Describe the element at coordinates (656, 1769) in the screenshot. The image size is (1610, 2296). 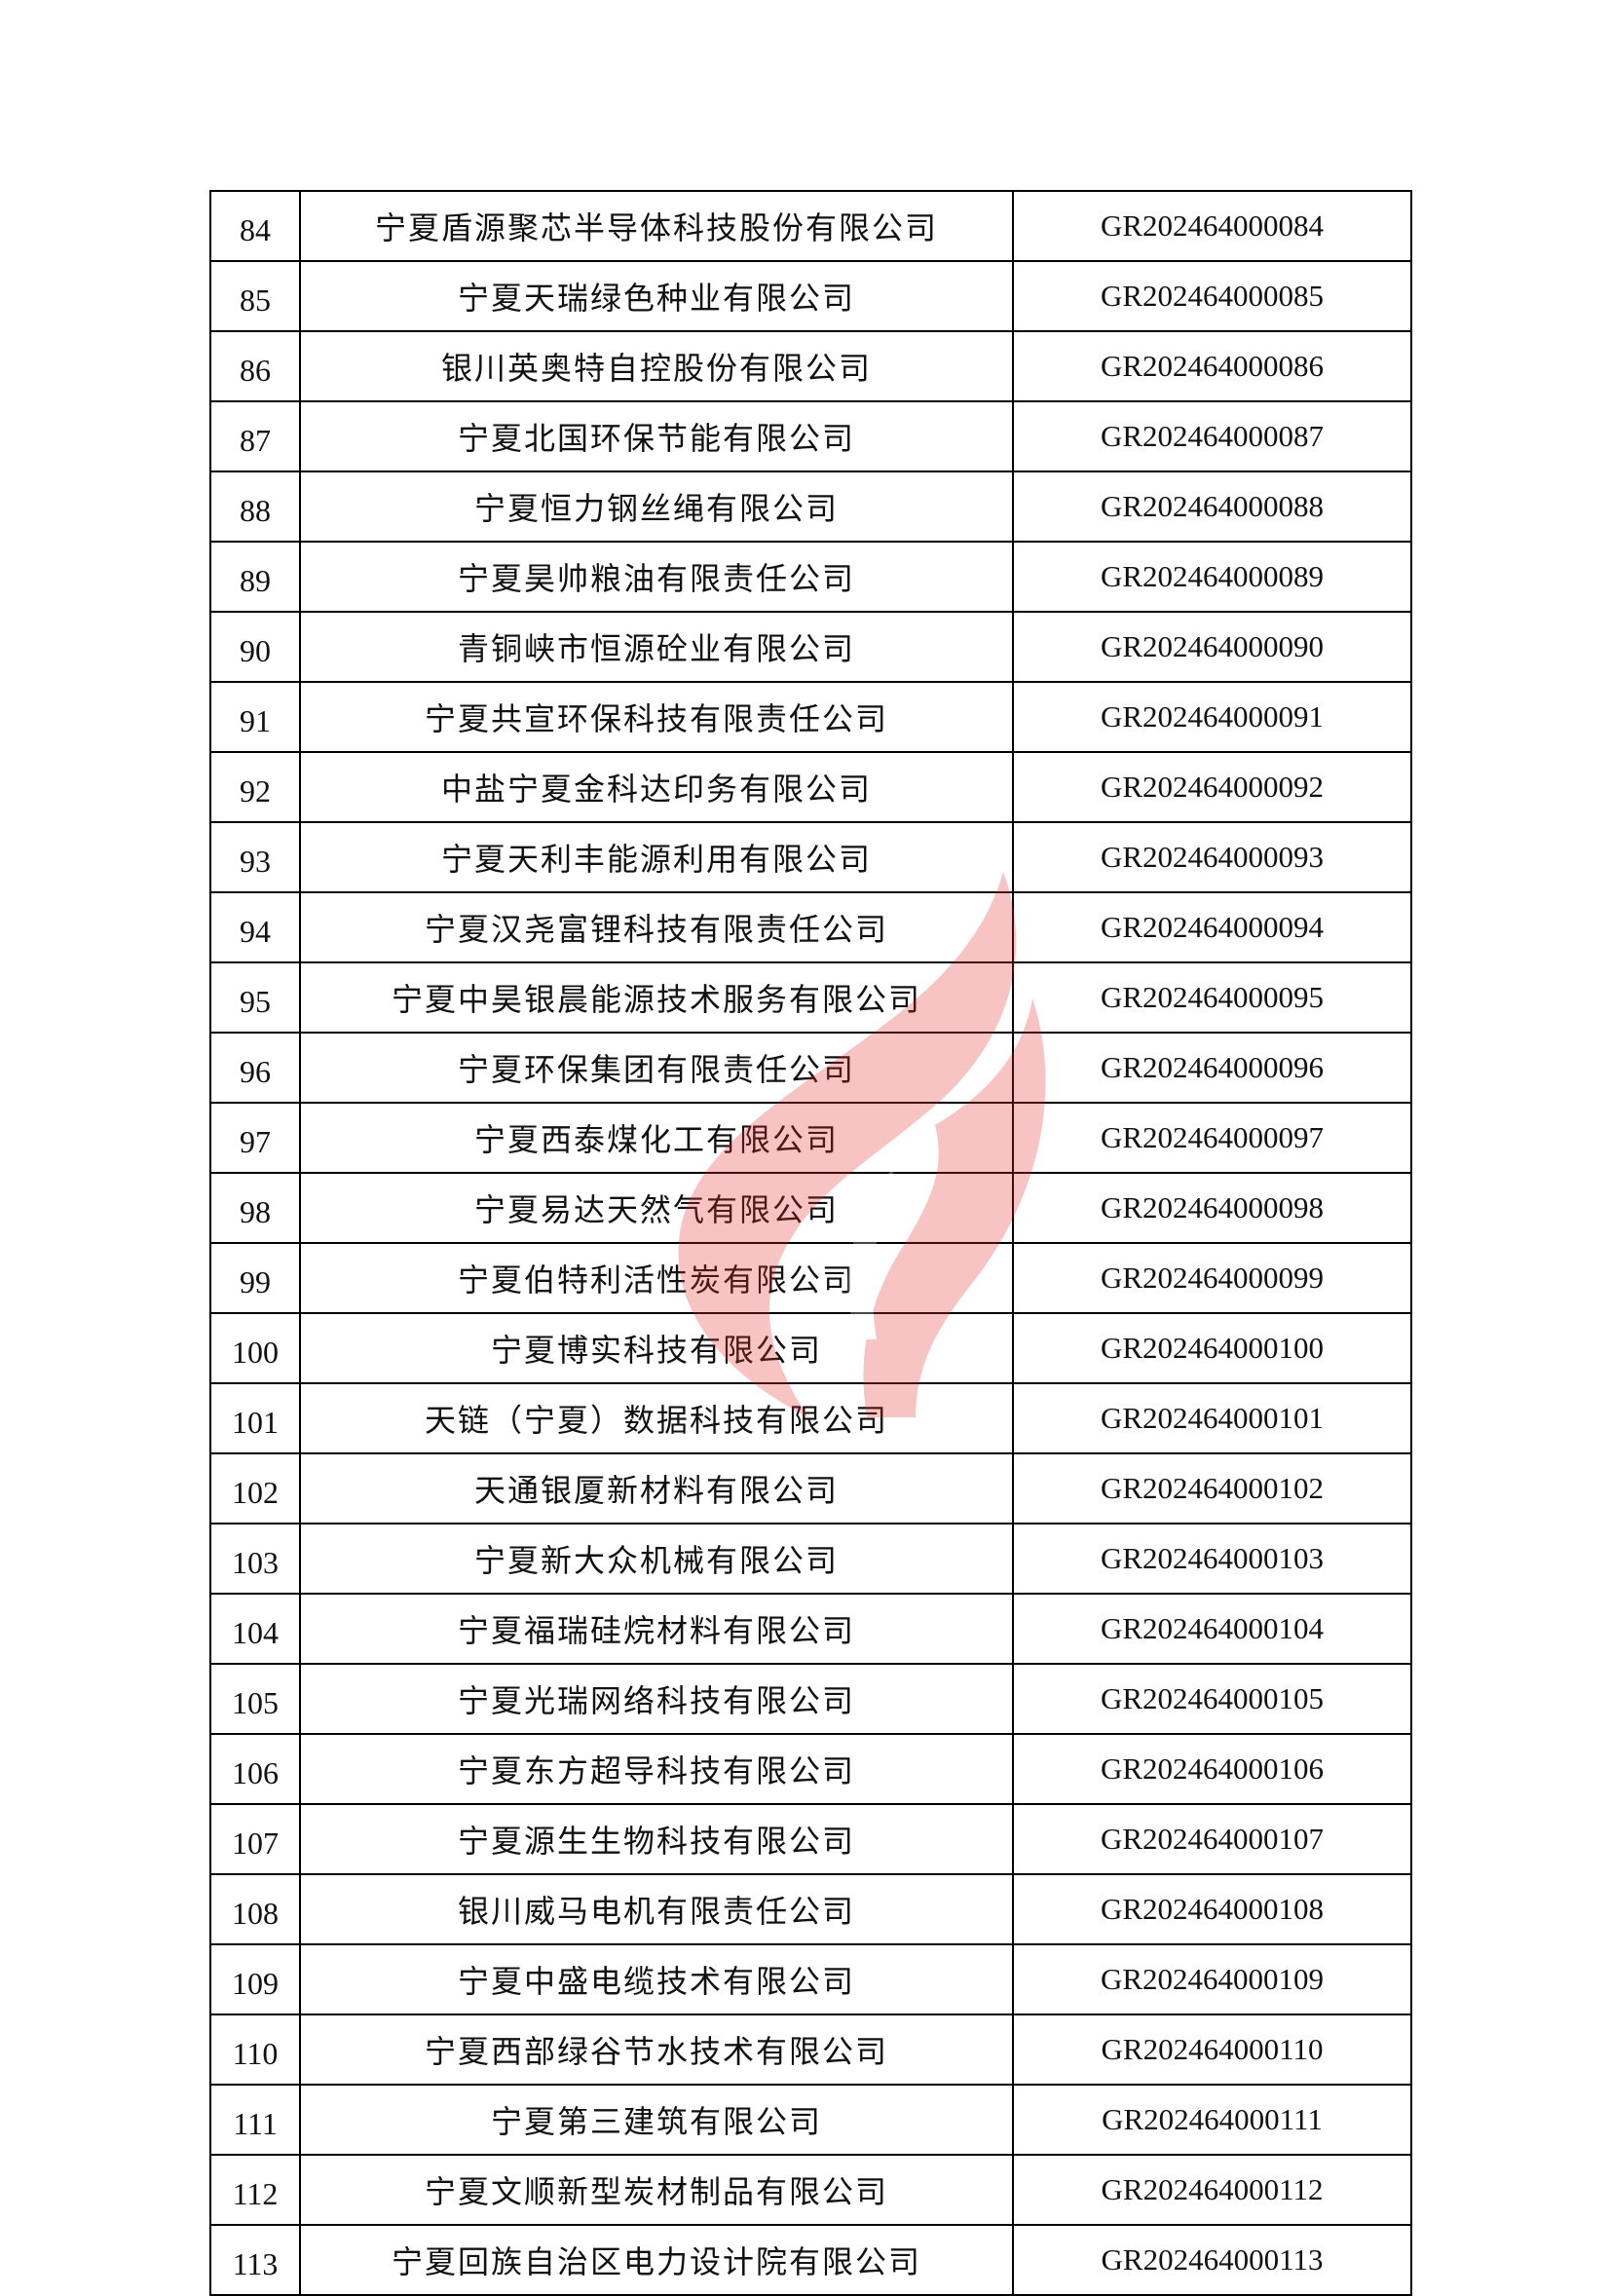
I see `company-name: 宁夏东方超导科技有限公司` at that location.